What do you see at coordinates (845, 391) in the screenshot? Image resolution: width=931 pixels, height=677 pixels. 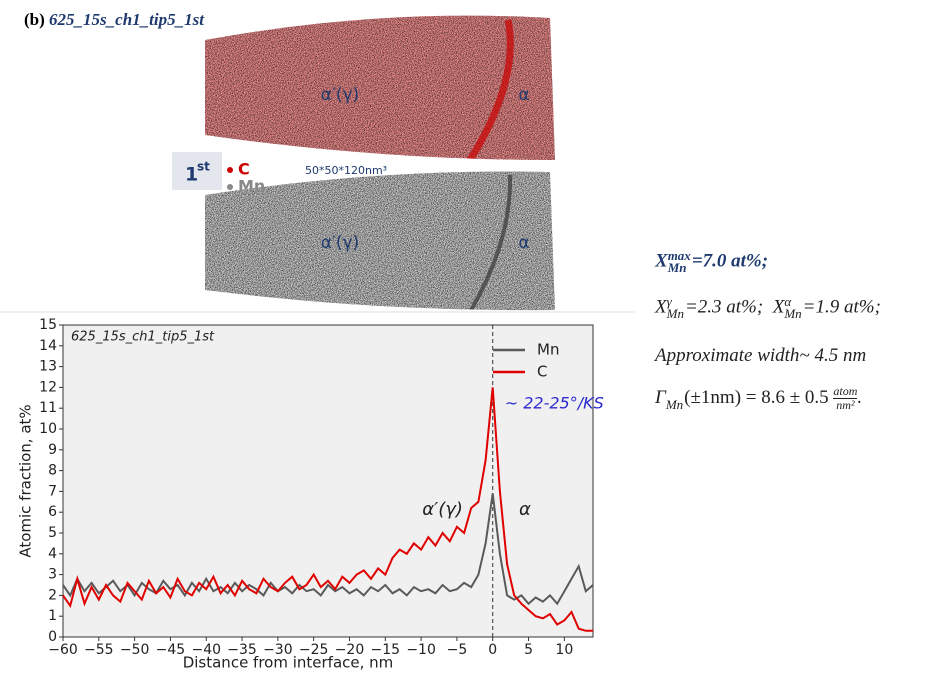 I see `numerator: atom` at bounding box center [845, 391].